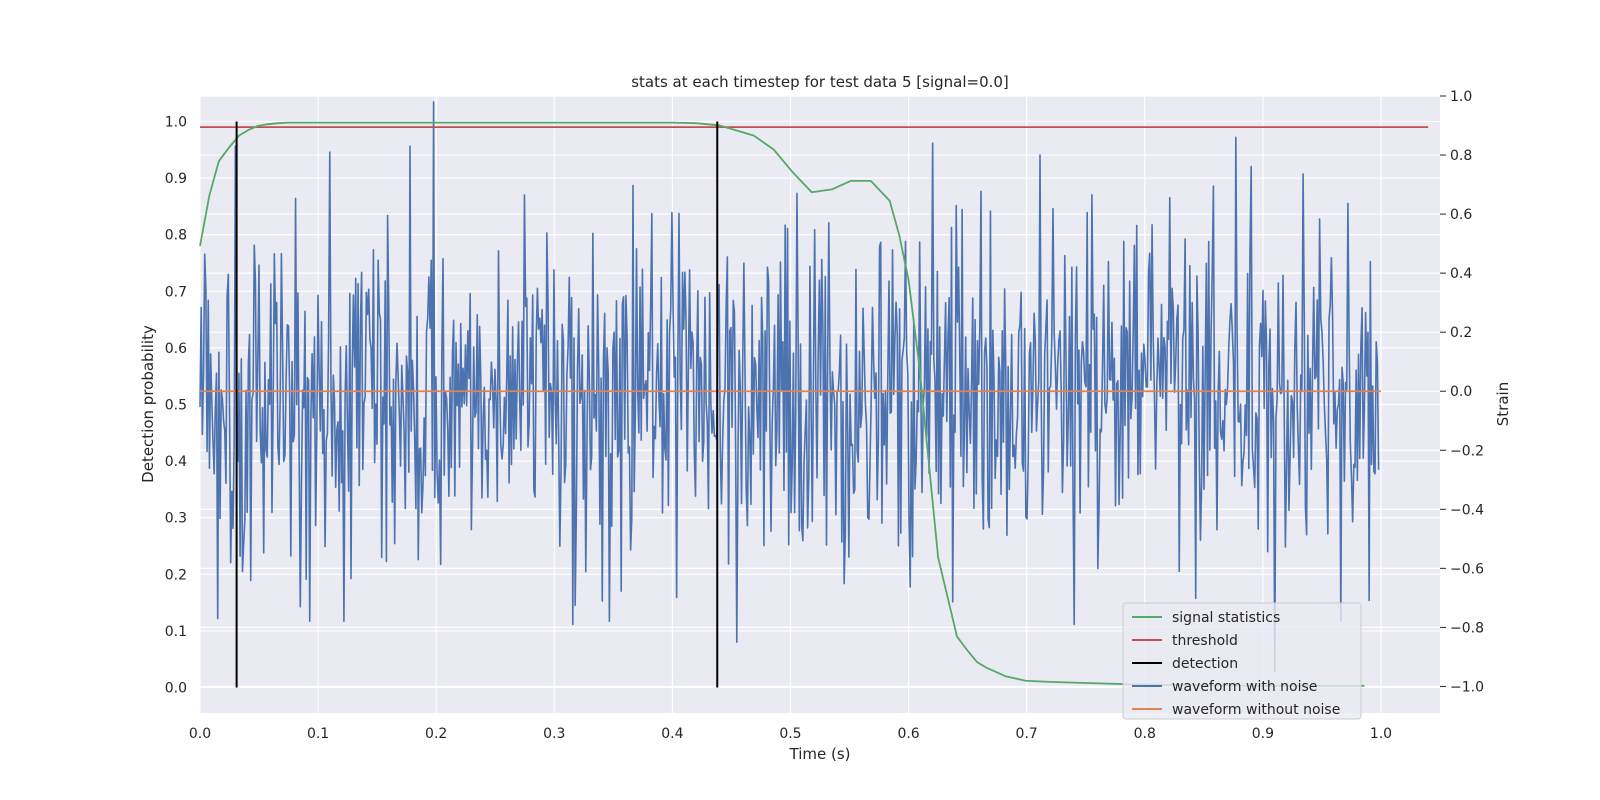 Image resolution: width=1600 pixels, height=800 pixels. What do you see at coordinates (672, 734) in the screenshot?
I see `x-tick-label: 0.4` at bounding box center [672, 734].